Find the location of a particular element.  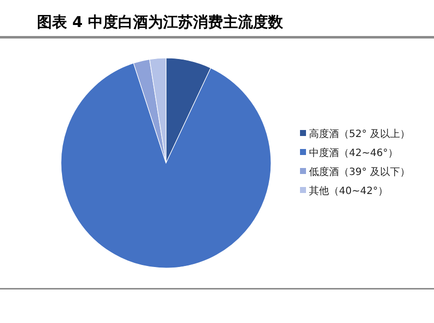

legend-label: 高度酒（52° 及以上） is located at coordinates (359, 134).